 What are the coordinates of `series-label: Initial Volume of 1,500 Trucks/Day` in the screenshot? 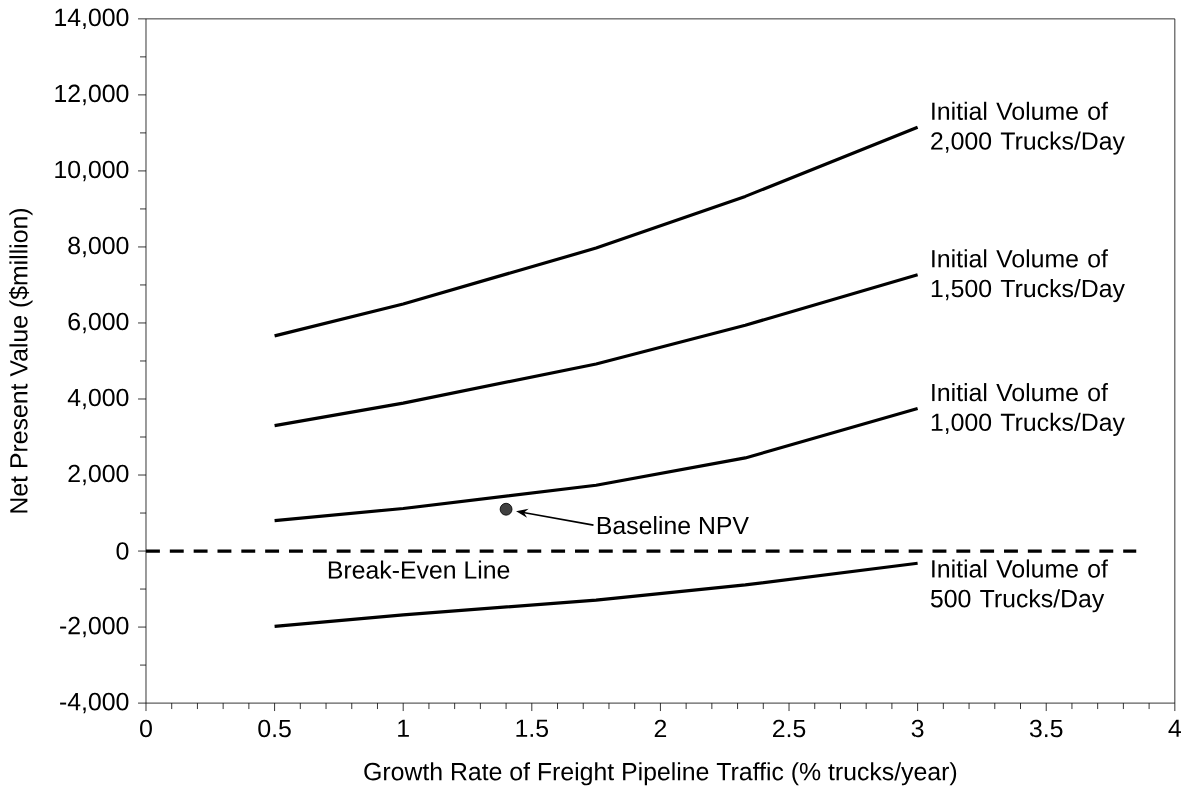 It's located at (1028, 275).